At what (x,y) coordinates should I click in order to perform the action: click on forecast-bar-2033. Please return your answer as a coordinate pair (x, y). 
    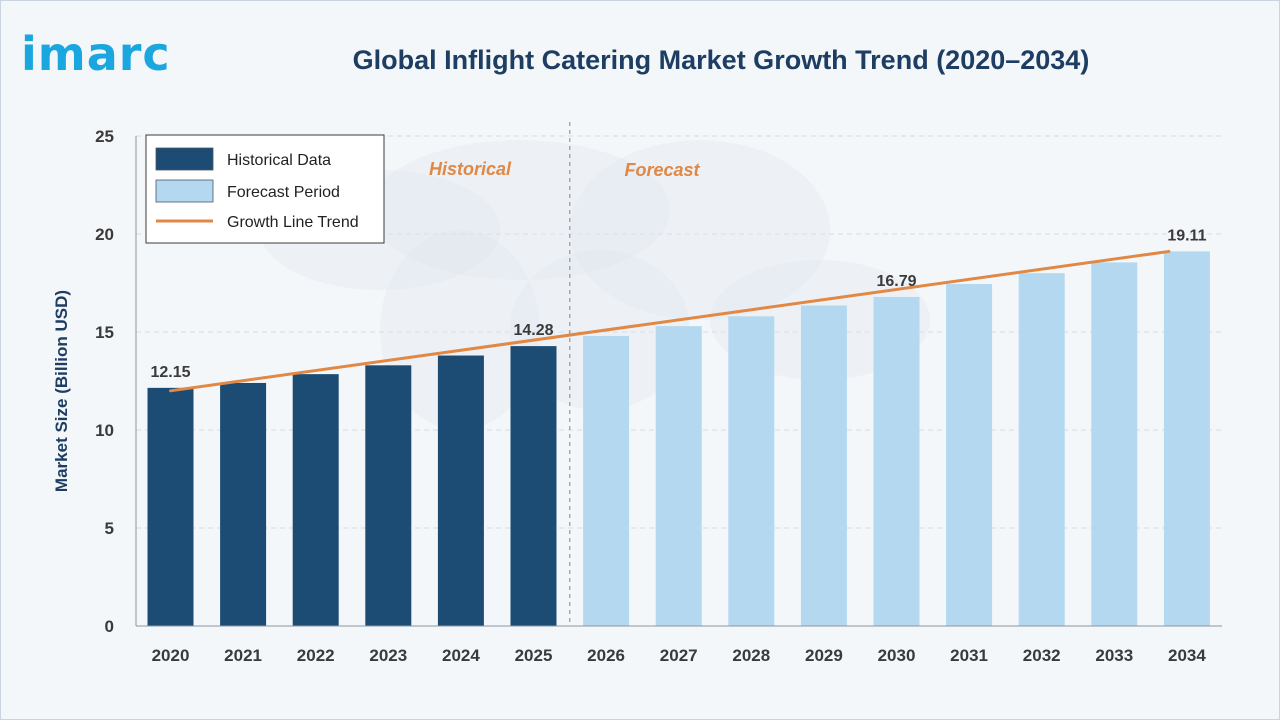
    Looking at the image, I should click on (1114, 444).